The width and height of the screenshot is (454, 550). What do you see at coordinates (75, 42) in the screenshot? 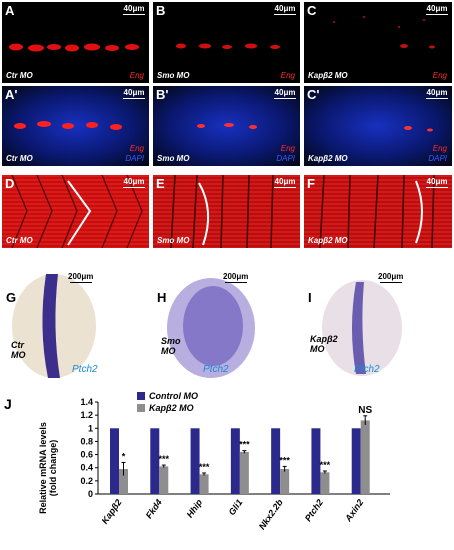
I see `panel-a: A 40μm Ctr MO Eng` at bounding box center [75, 42].